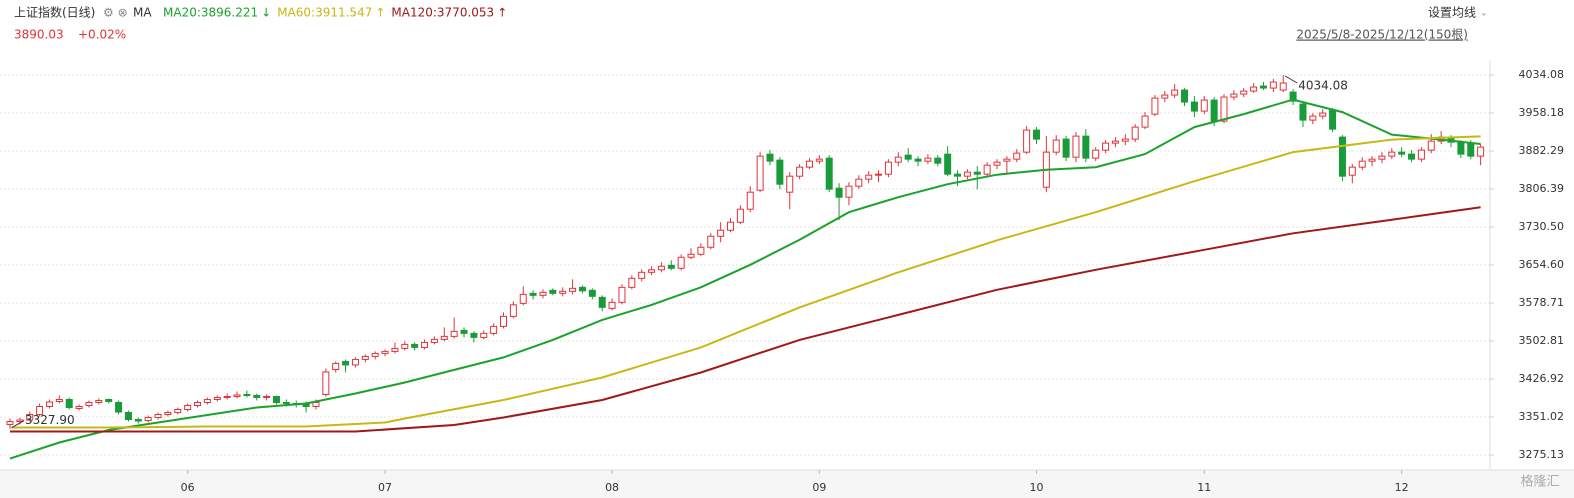 This screenshot has height=498, width=1574. I want to click on legend-entry: MA120:3770.053, so click(442, 13).